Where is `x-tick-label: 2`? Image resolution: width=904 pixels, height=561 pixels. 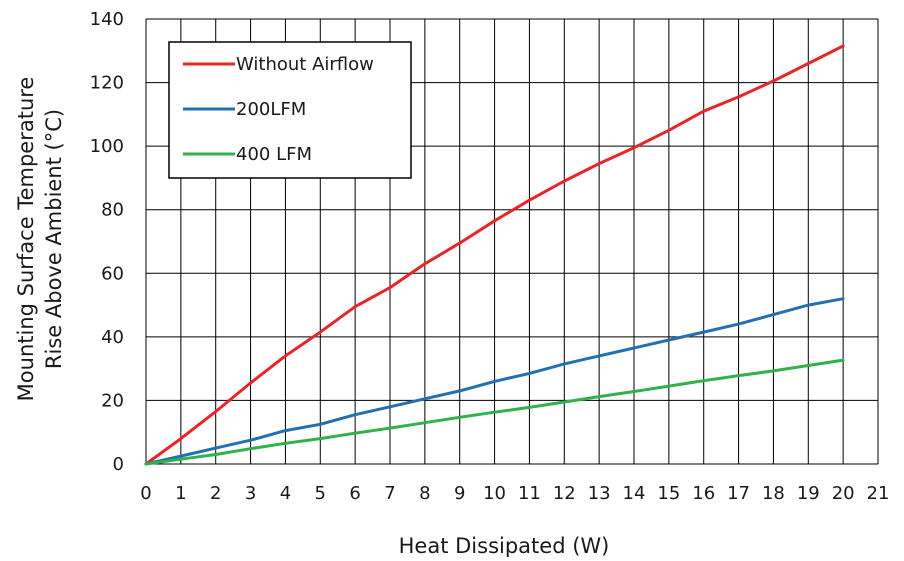 x-tick-label: 2 is located at coordinates (215, 493).